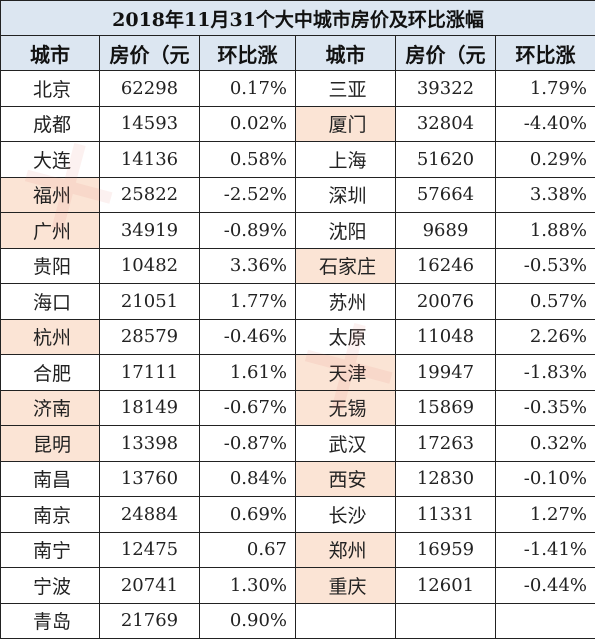 The height and width of the screenshot is (639, 595). Describe the element at coordinates (346, 160) in the screenshot. I see `city-cell: 上海` at that location.